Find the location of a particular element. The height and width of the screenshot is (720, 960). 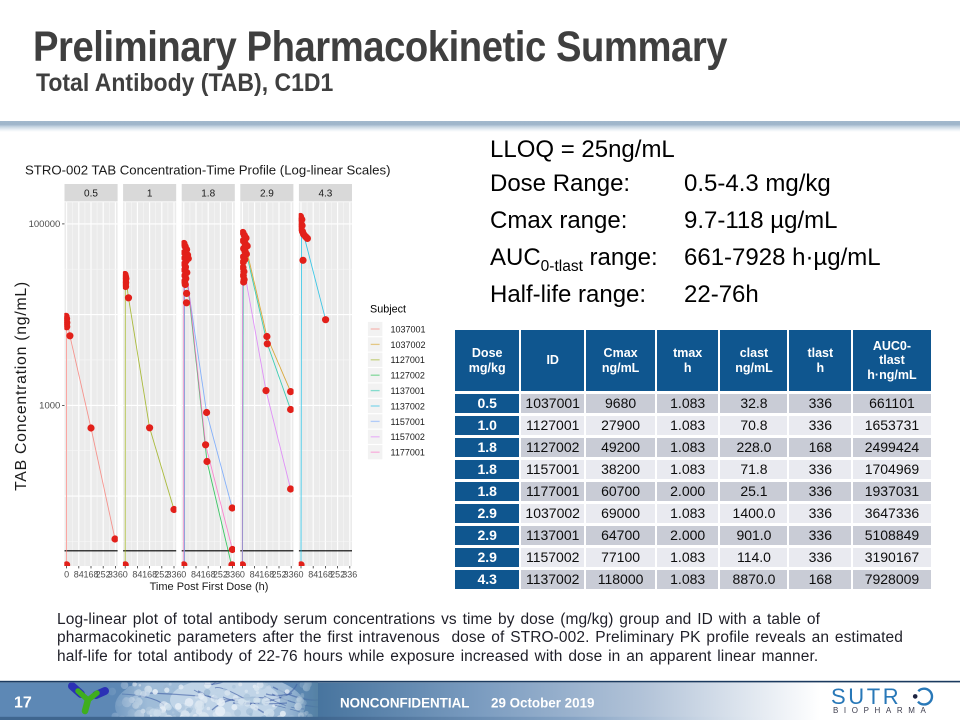

svg-text: 2.9 is located at coordinates (267, 194).